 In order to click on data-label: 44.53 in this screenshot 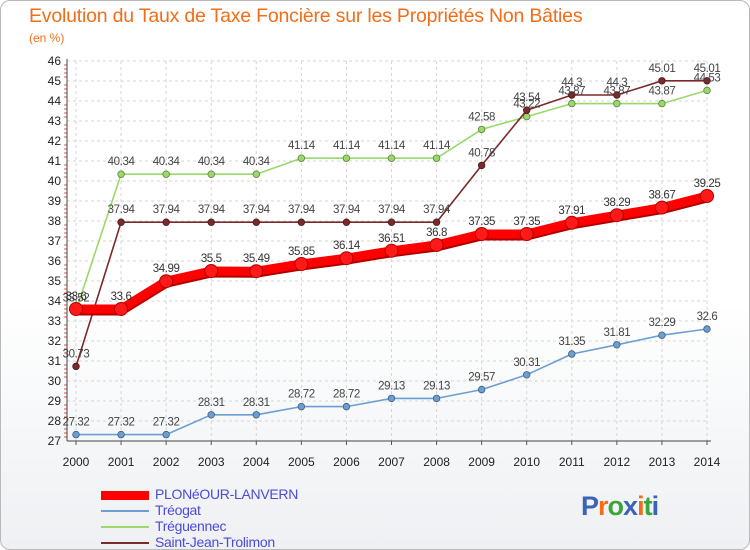, I will do `click(707, 78)`.